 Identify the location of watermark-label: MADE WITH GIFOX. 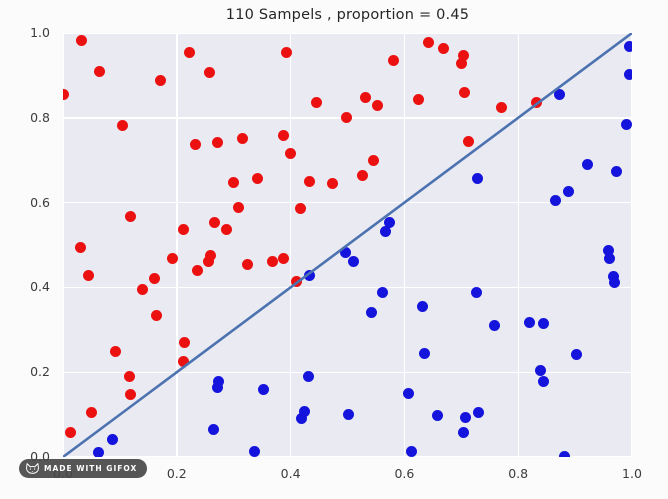
(91, 468).